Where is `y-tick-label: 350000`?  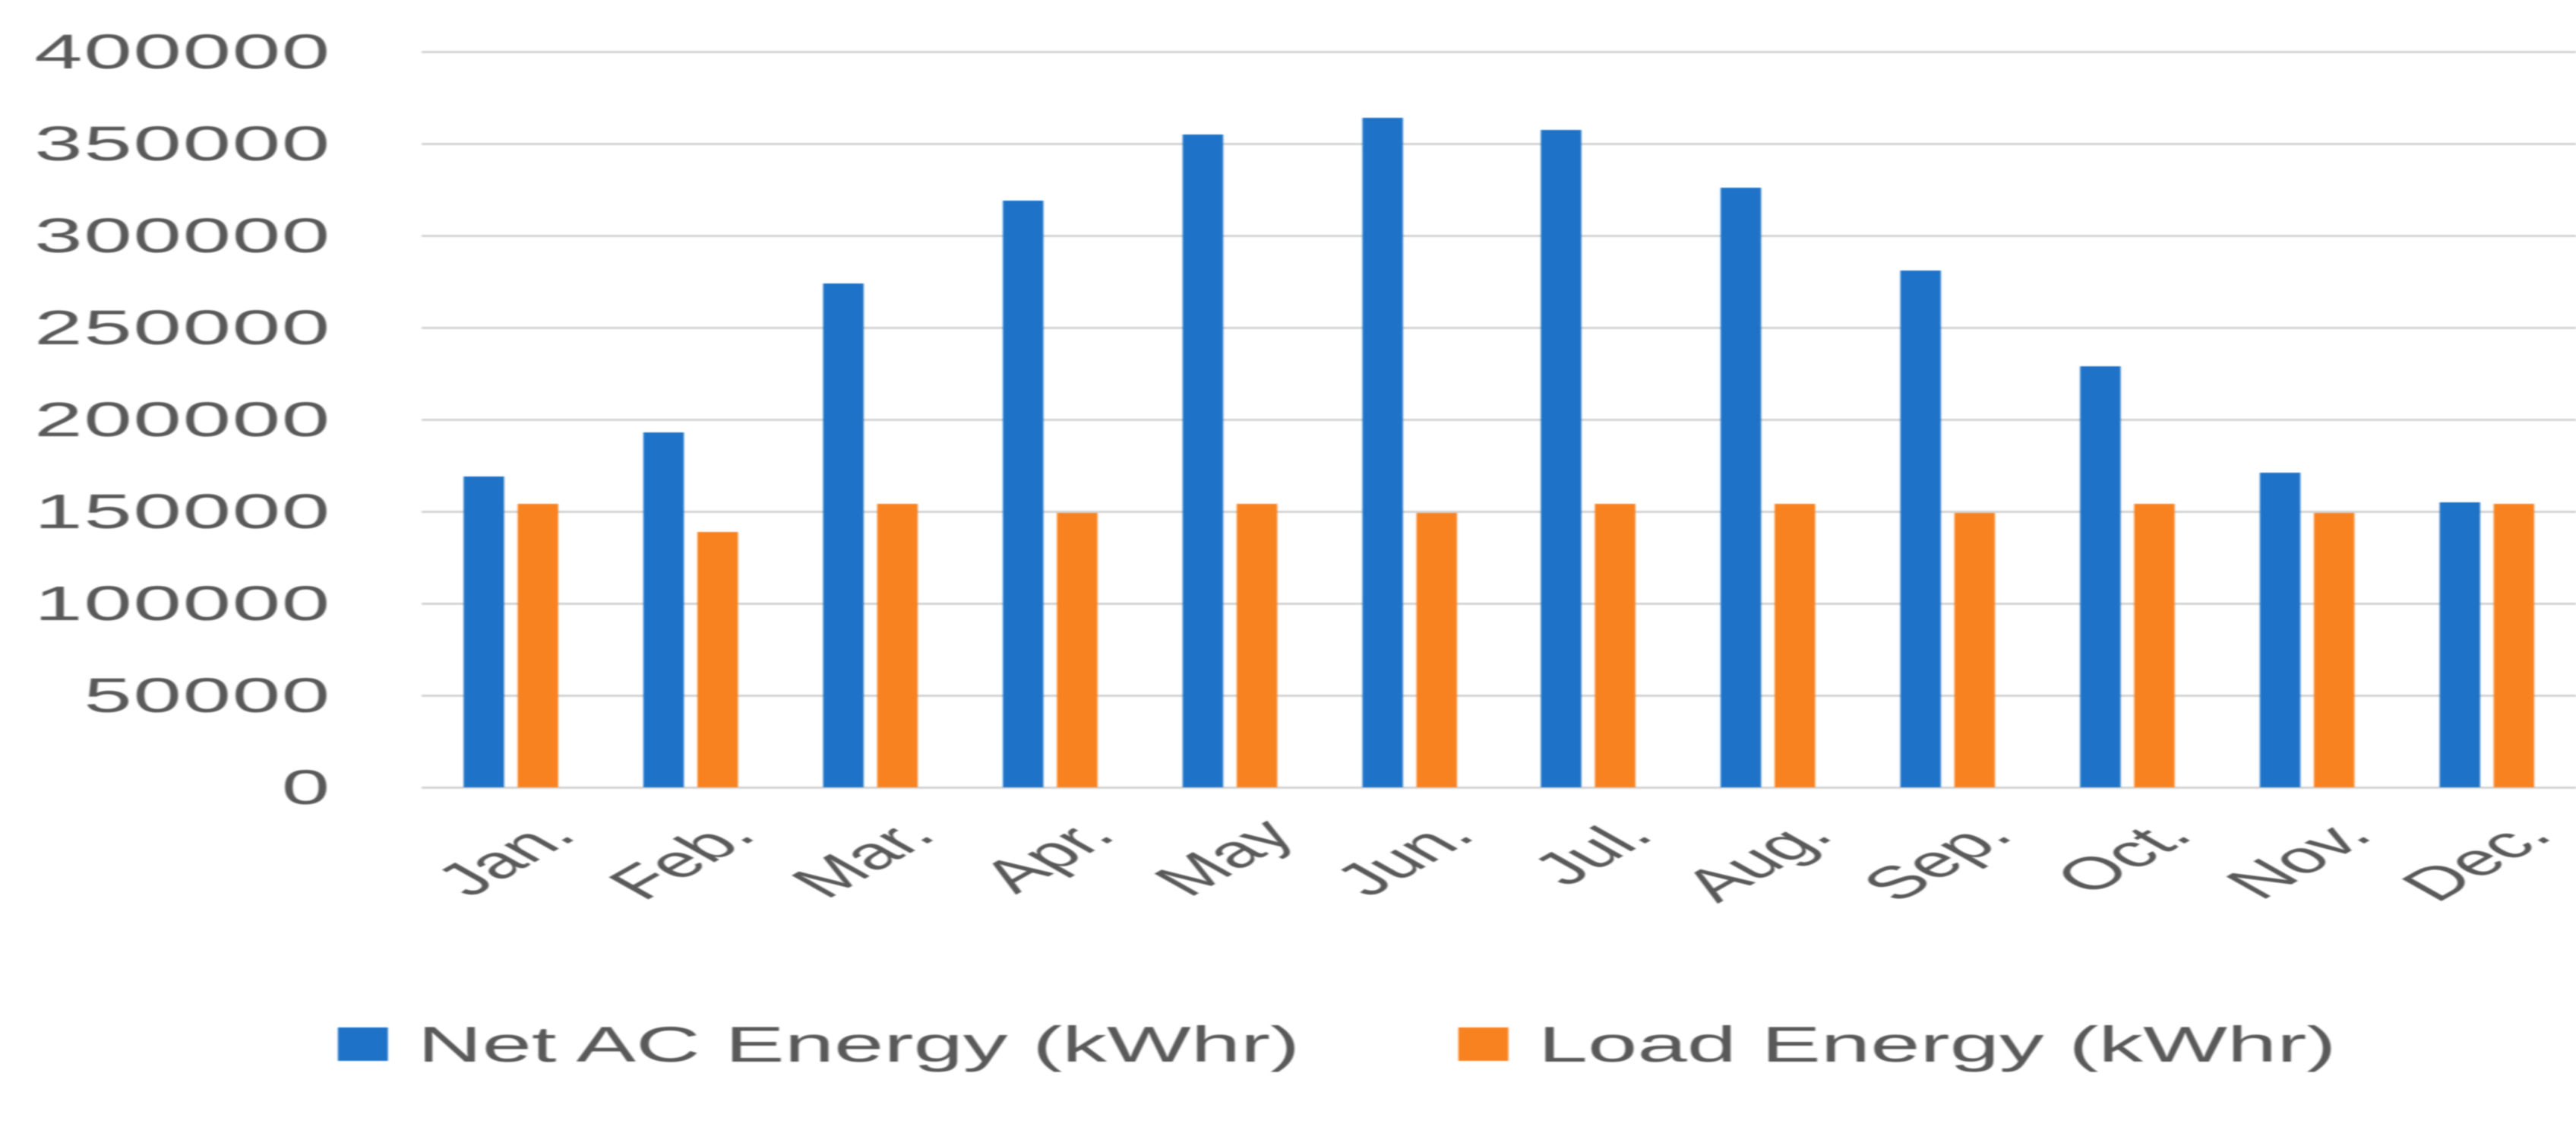 y-tick-label: 350000 is located at coordinates (182, 143).